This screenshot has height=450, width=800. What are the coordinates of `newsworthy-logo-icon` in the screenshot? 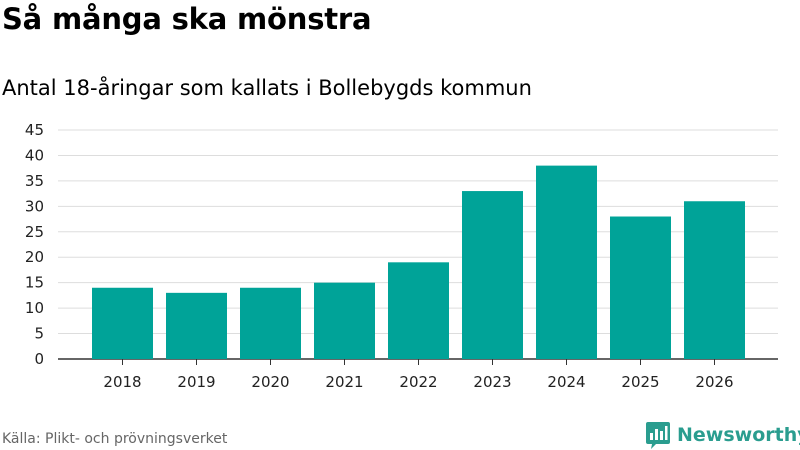 It's located at (658, 435).